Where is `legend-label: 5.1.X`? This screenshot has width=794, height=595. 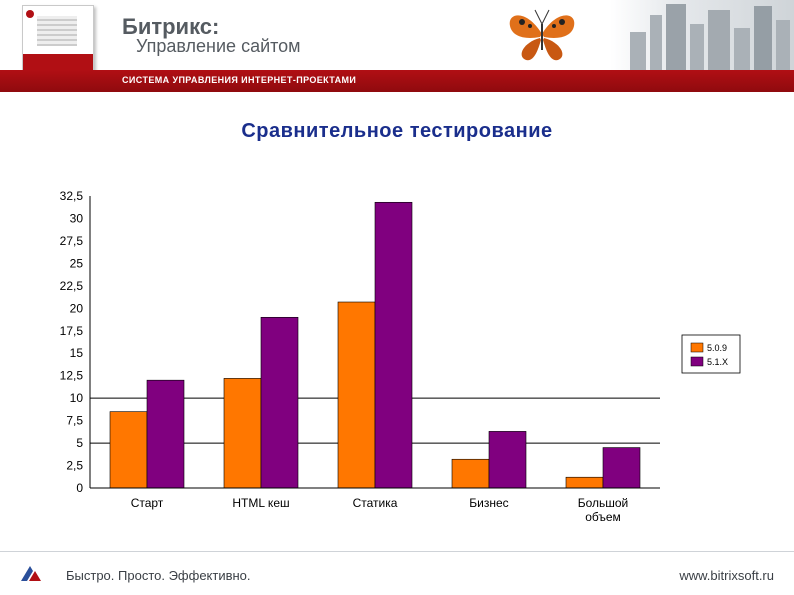
legend-label: 5.1.X is located at coordinates (717, 362).